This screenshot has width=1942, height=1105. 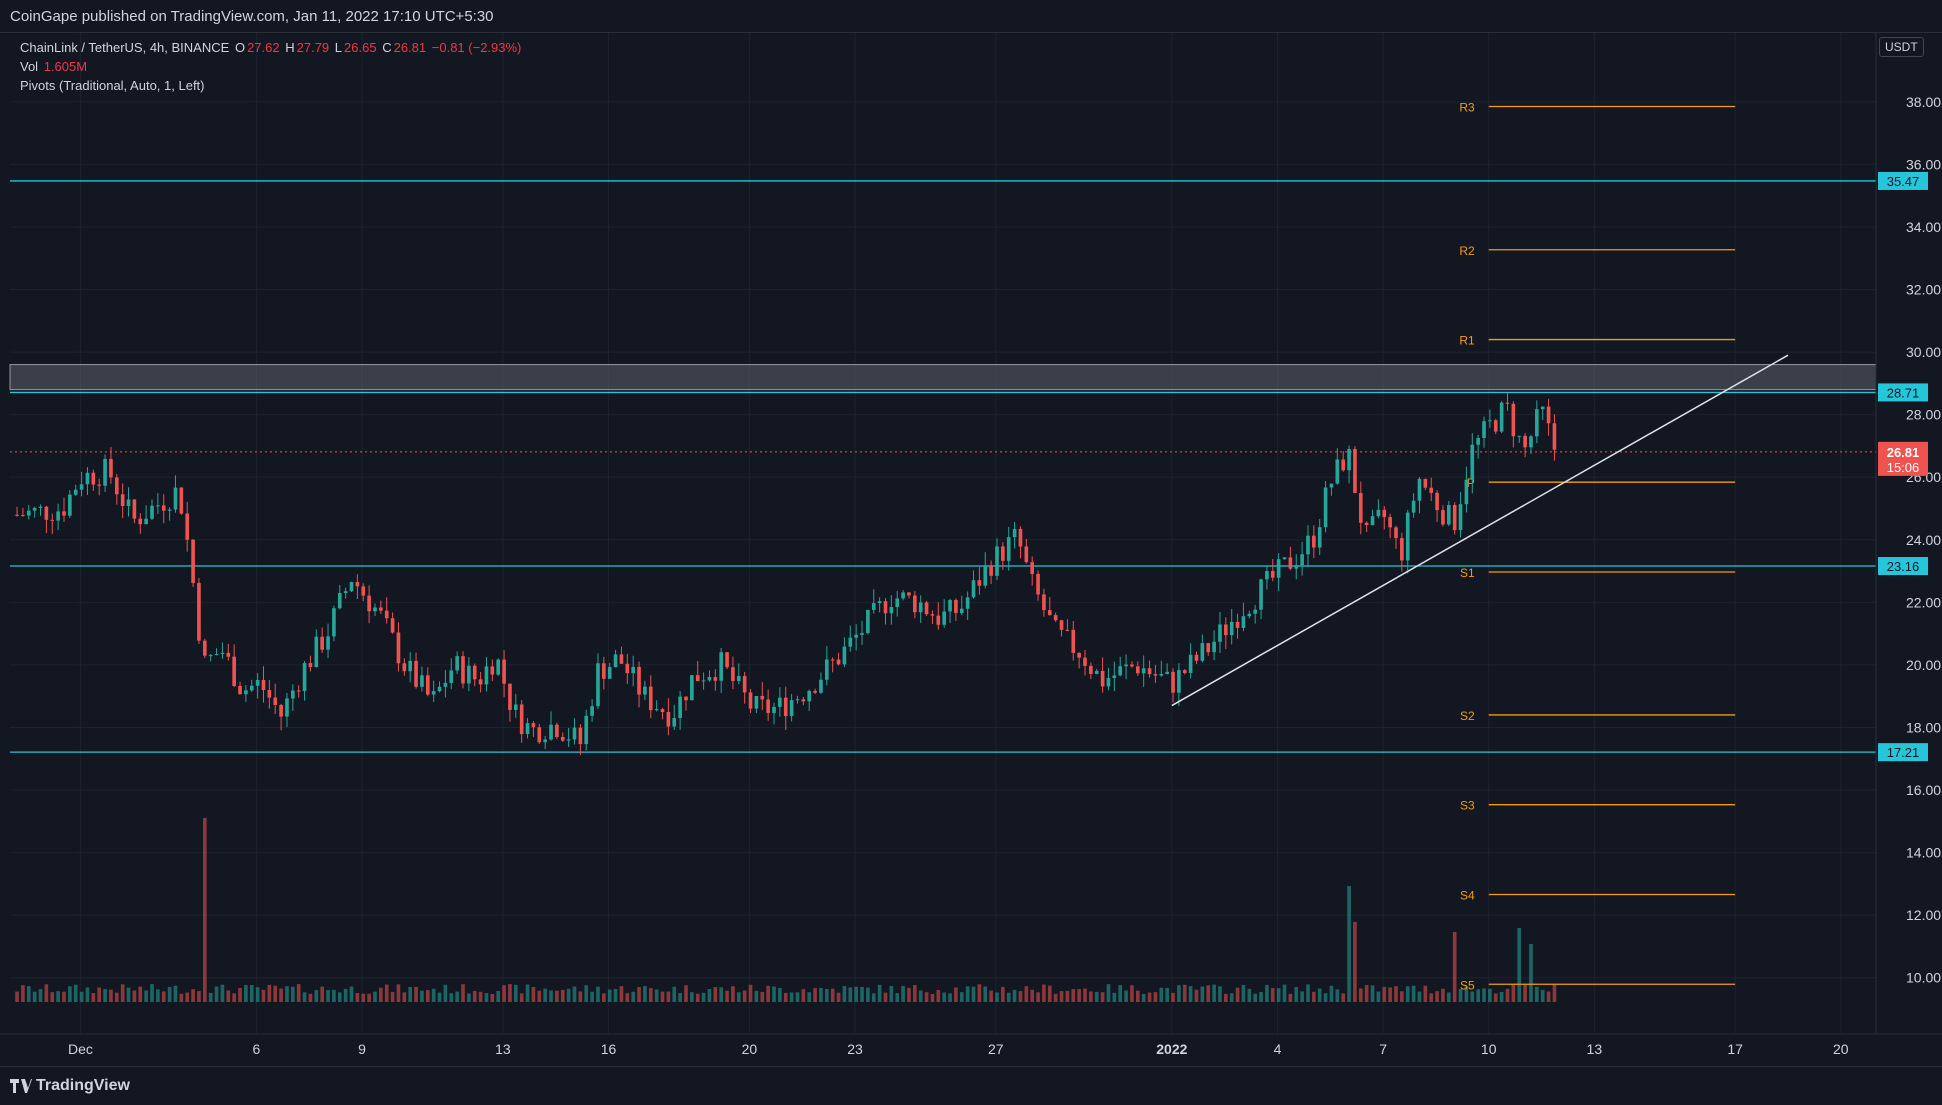 What do you see at coordinates (112, 85) in the screenshot?
I see `pivots-indicator-label: Pivots (Traditional, Auto, 1, Left)` at bounding box center [112, 85].